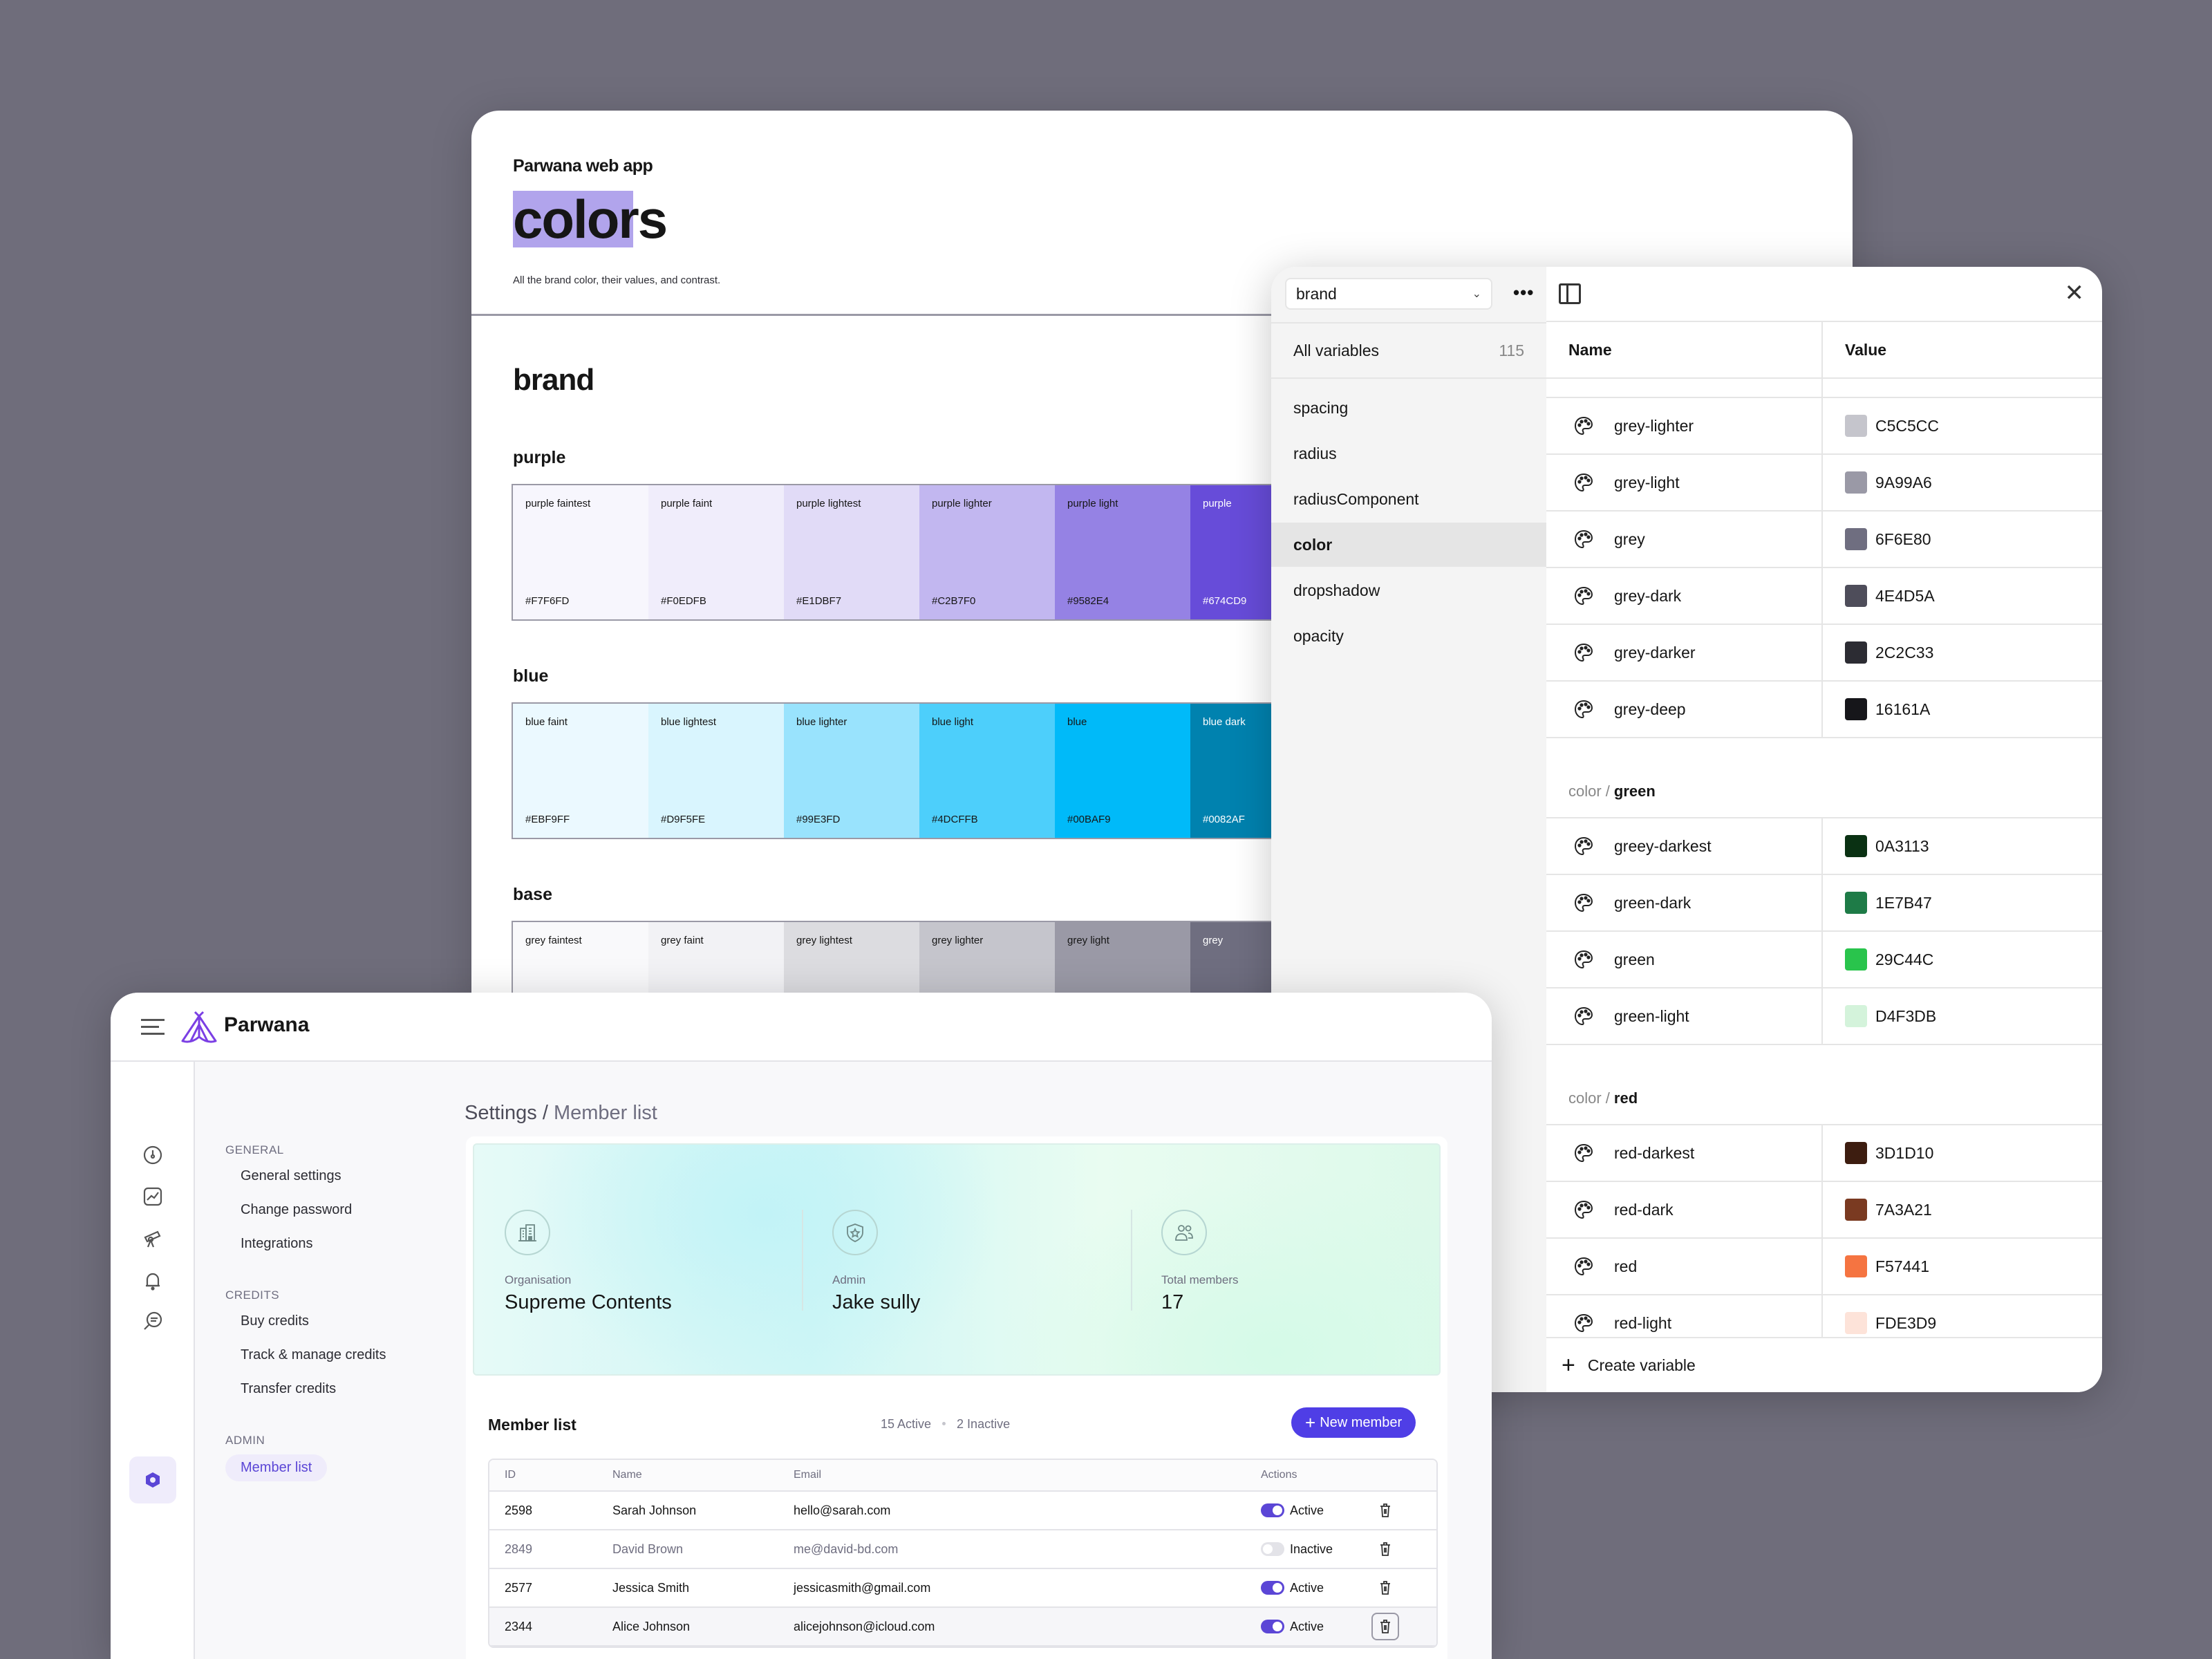 The height and width of the screenshot is (1659, 2212). Describe the element at coordinates (590, 219) in the screenshot. I see `doc-title: colors` at that location.